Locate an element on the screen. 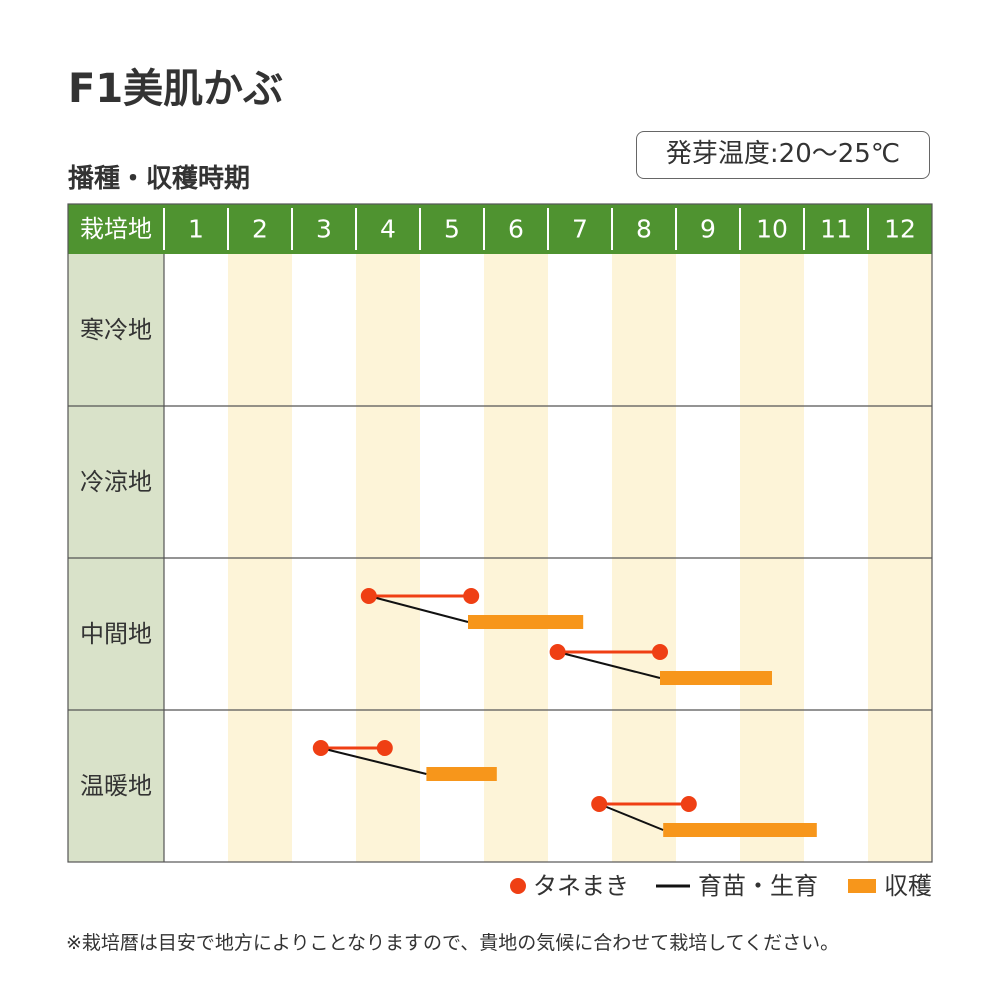  legend-harvest-marker is located at coordinates (862, 886).